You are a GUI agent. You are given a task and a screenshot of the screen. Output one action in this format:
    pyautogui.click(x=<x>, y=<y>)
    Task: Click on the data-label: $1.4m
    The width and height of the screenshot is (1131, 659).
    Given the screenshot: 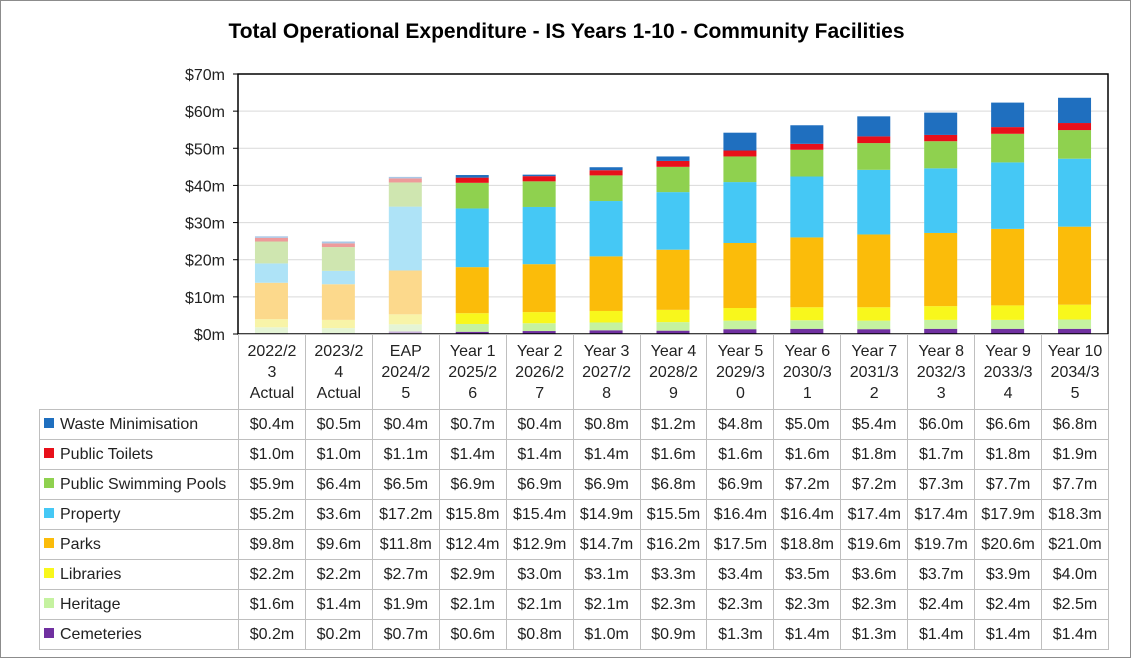 What is the action you would take?
    pyautogui.click(x=472, y=454)
    